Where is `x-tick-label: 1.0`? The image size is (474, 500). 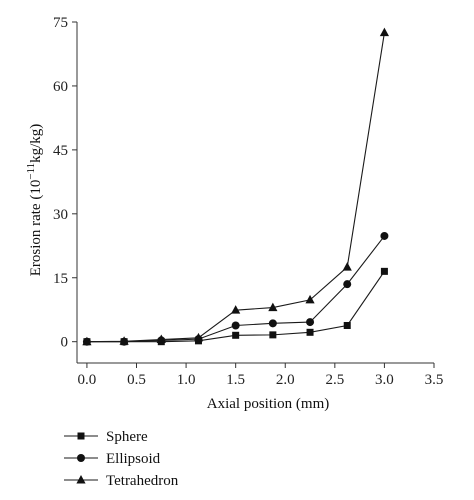 x-tick-label: 1.0 is located at coordinates (186, 380).